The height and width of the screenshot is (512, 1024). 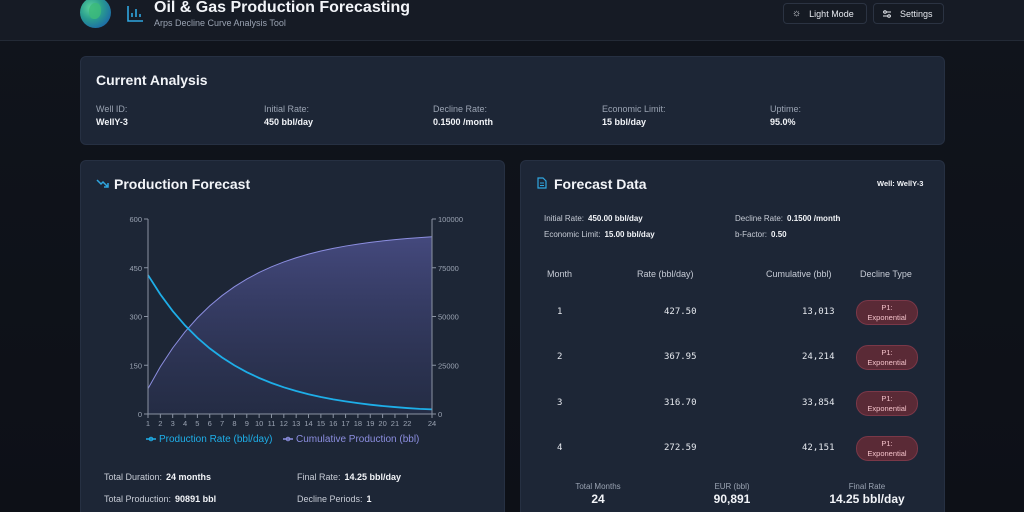 What do you see at coordinates (799, 274) in the screenshot?
I see `column-header-cumulative: Cumulative (bbl)` at bounding box center [799, 274].